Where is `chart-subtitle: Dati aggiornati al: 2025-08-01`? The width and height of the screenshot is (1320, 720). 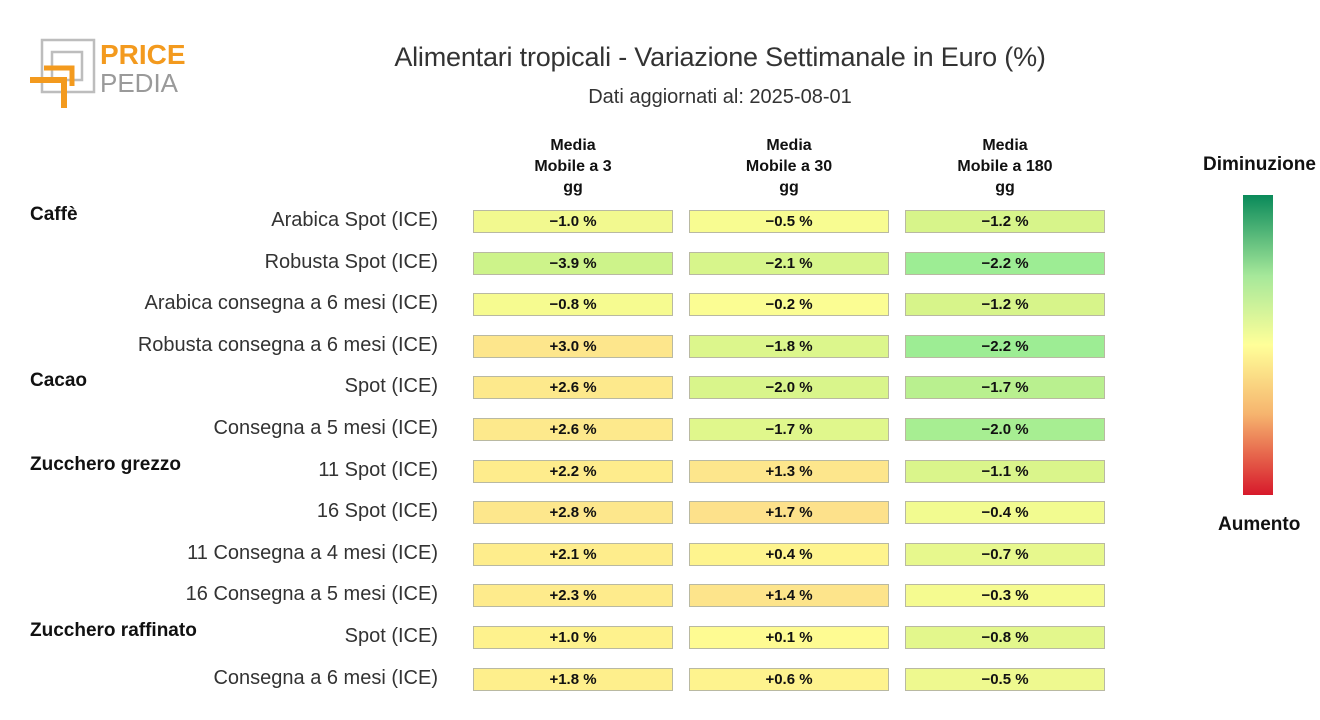
chart-subtitle: Dati aggiornati al: 2025-08-01 is located at coordinates (720, 97).